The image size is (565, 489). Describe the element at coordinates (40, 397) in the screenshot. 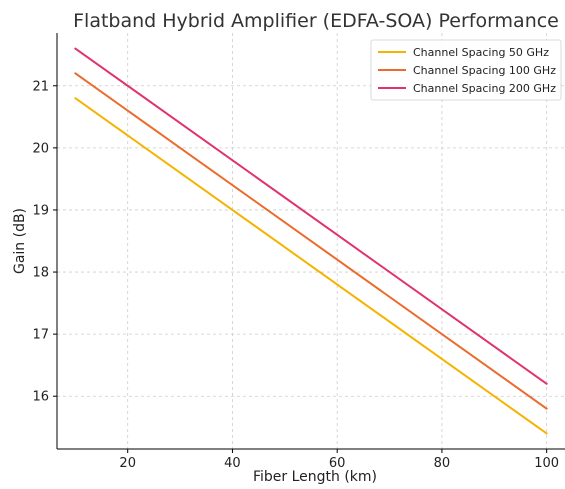

I see `y-tick-label: 16` at that location.